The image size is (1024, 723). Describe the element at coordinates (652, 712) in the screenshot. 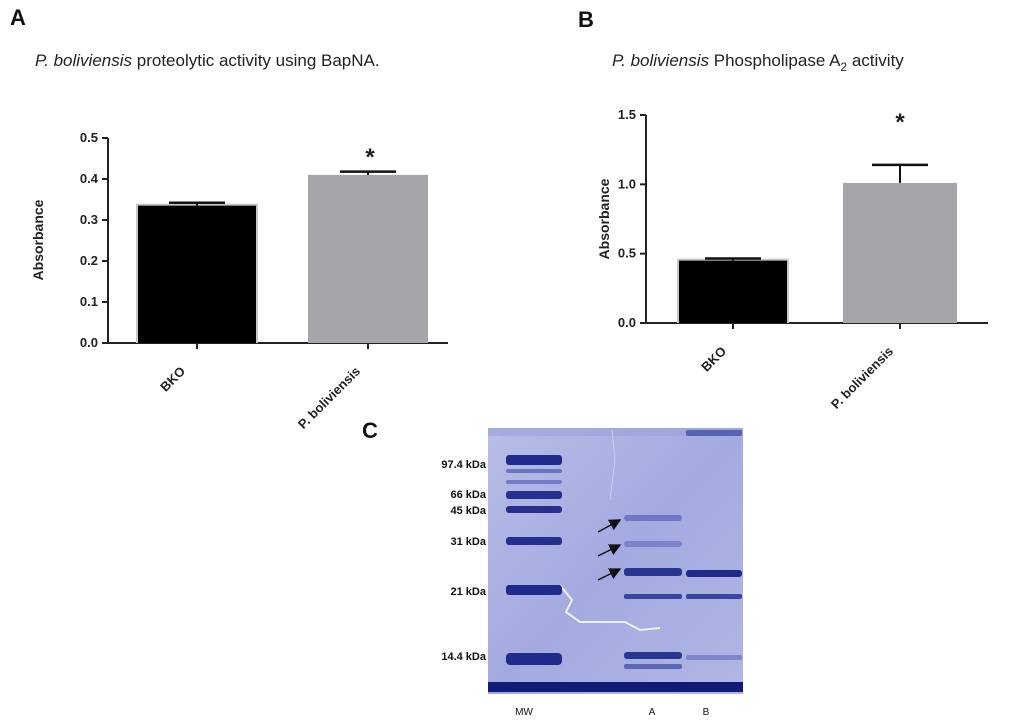

I see `lane-label-a: A` at that location.